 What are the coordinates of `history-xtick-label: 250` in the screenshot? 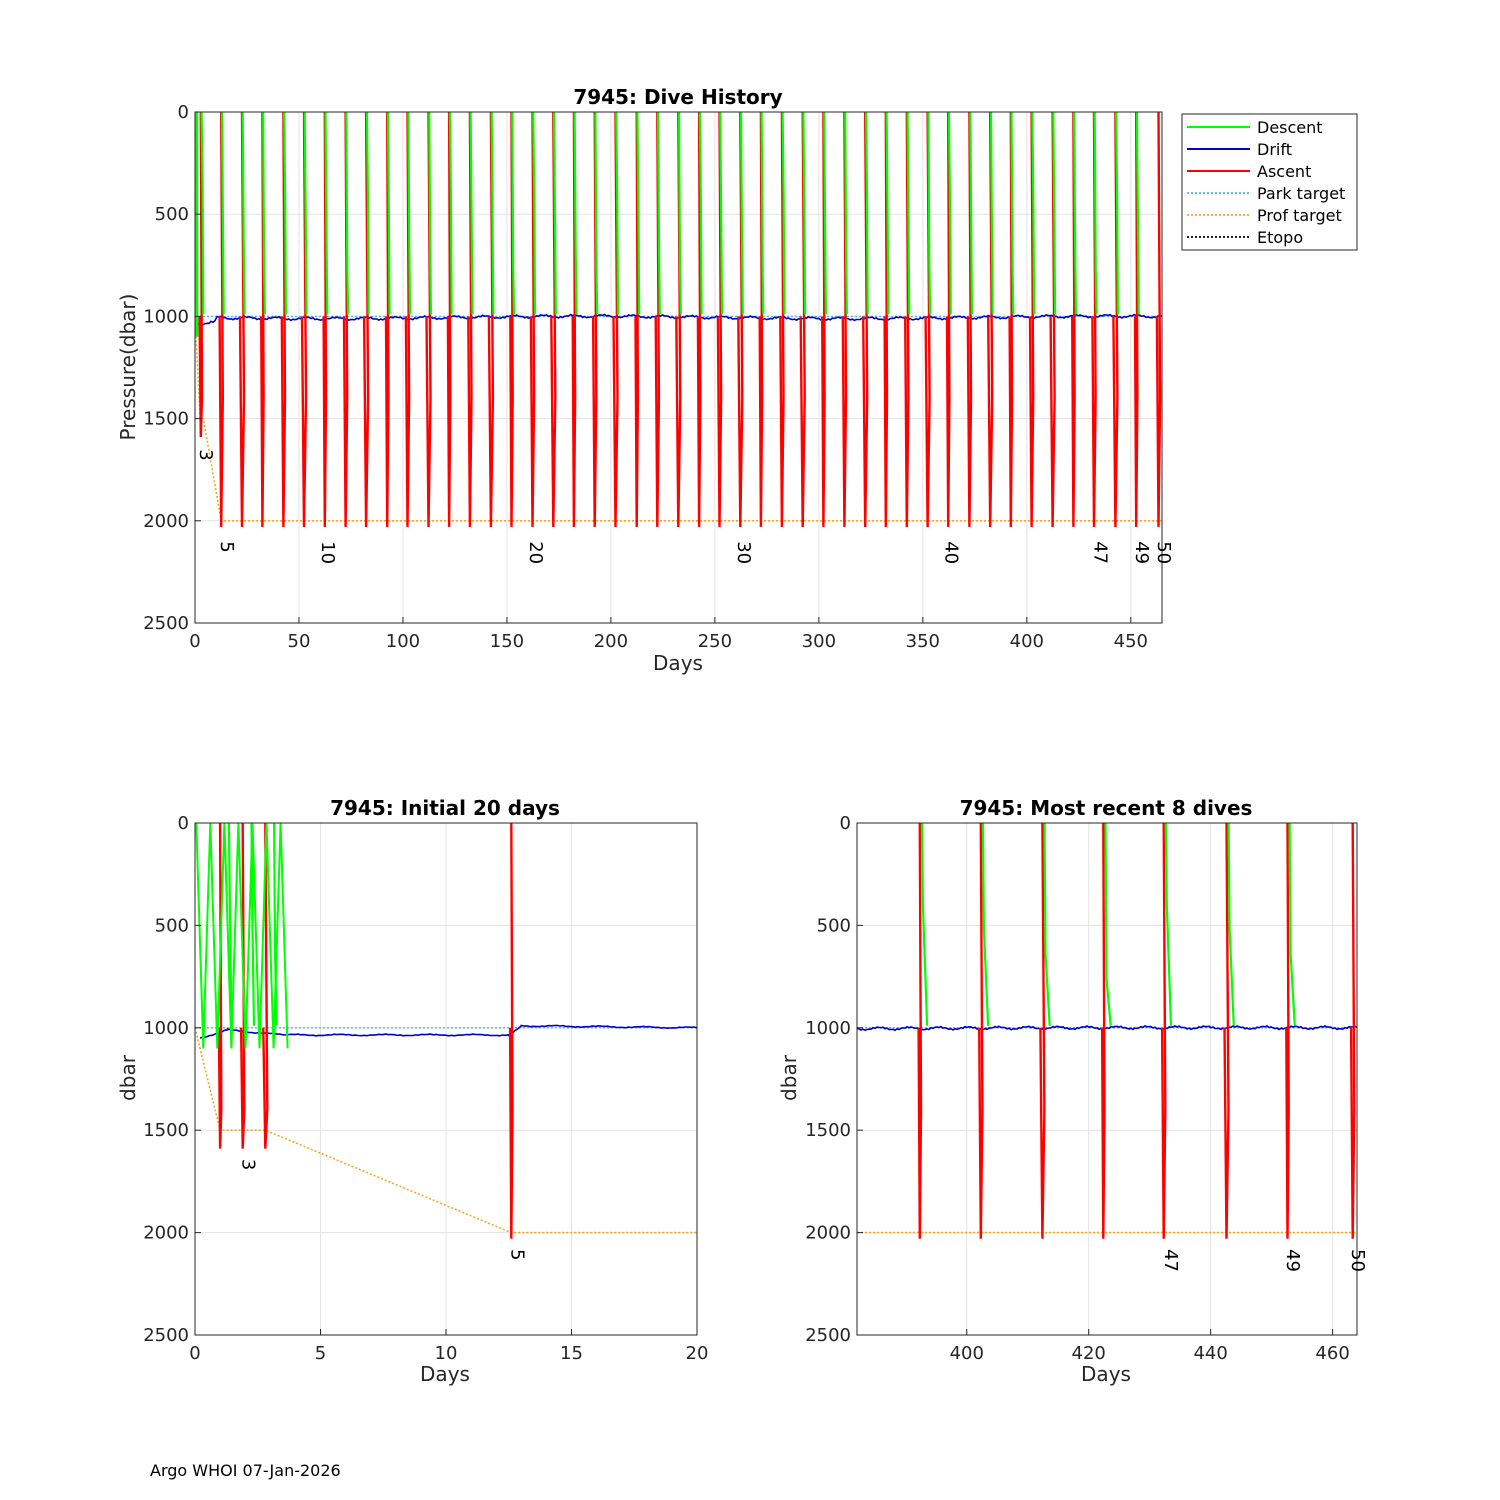 It's located at (715, 641).